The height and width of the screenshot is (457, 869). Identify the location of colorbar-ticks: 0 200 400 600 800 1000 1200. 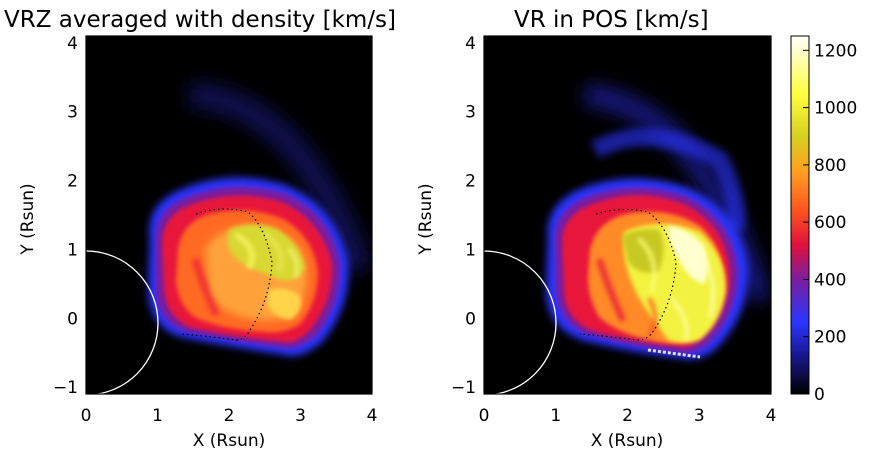
(830, 223).